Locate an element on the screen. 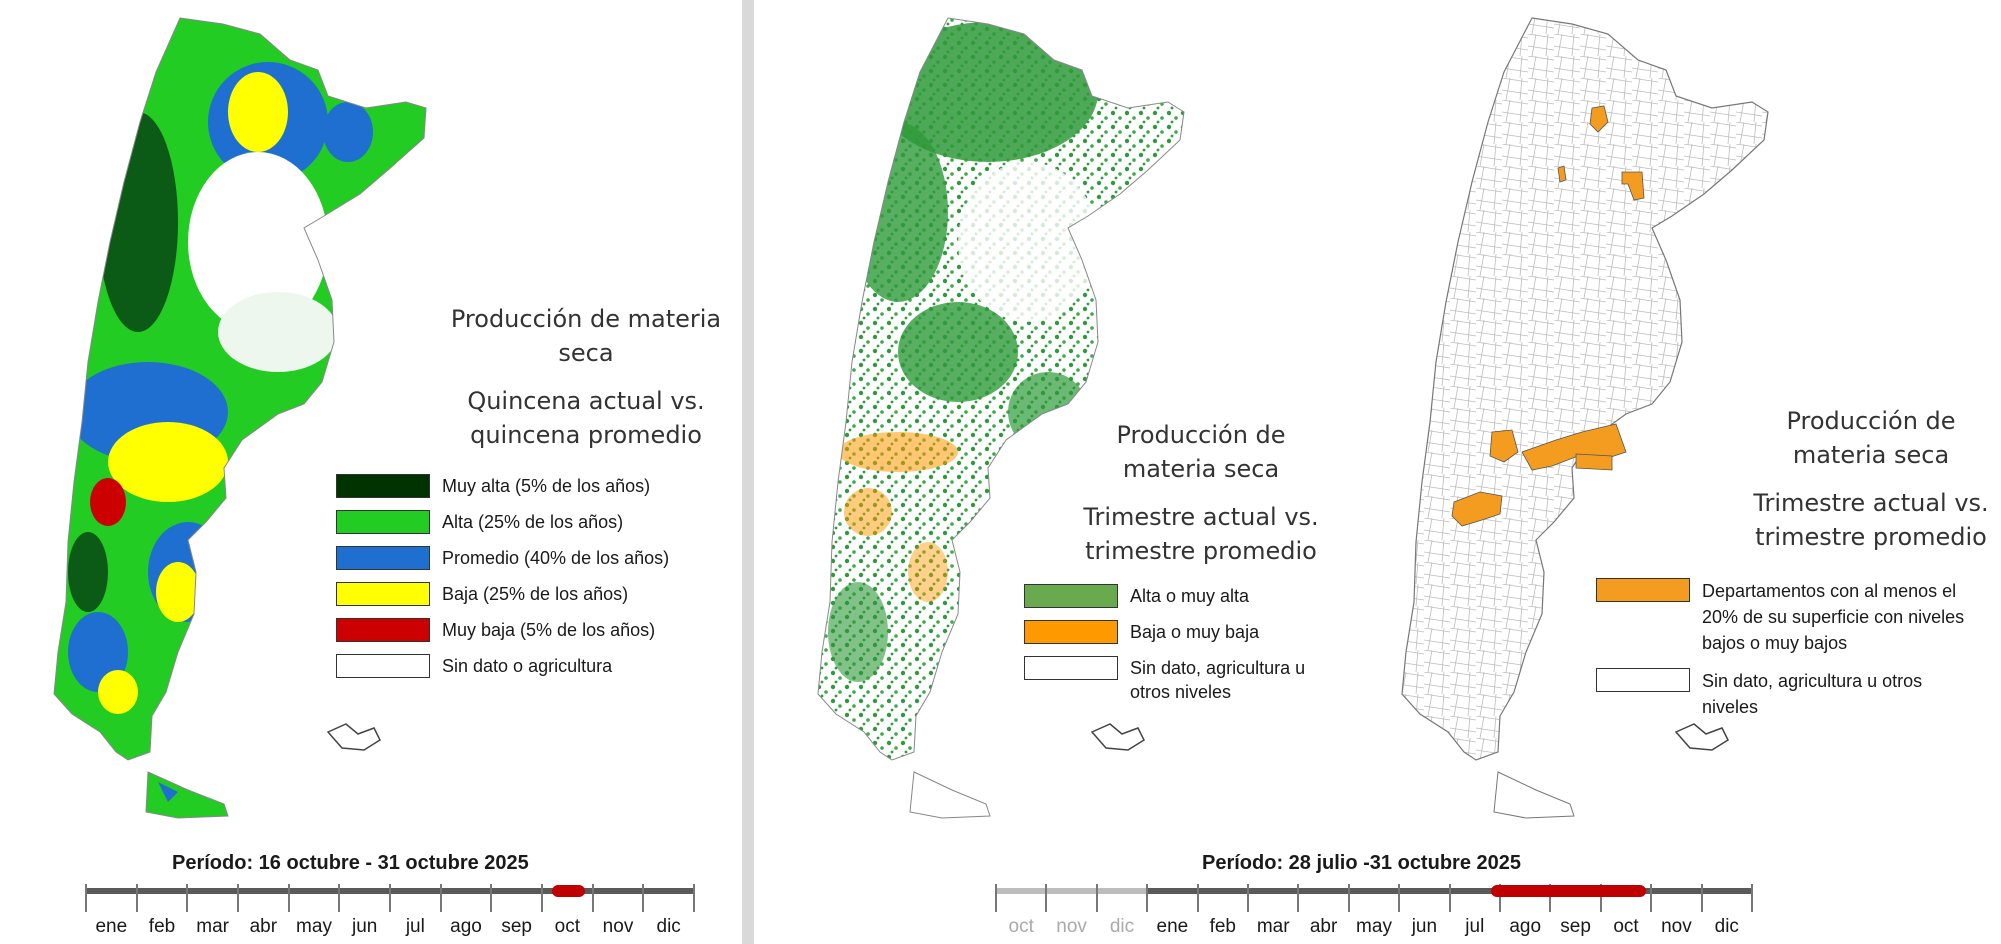 The width and height of the screenshot is (2001, 944). legend-label: Baja (25% de los años) is located at coordinates (535, 594).